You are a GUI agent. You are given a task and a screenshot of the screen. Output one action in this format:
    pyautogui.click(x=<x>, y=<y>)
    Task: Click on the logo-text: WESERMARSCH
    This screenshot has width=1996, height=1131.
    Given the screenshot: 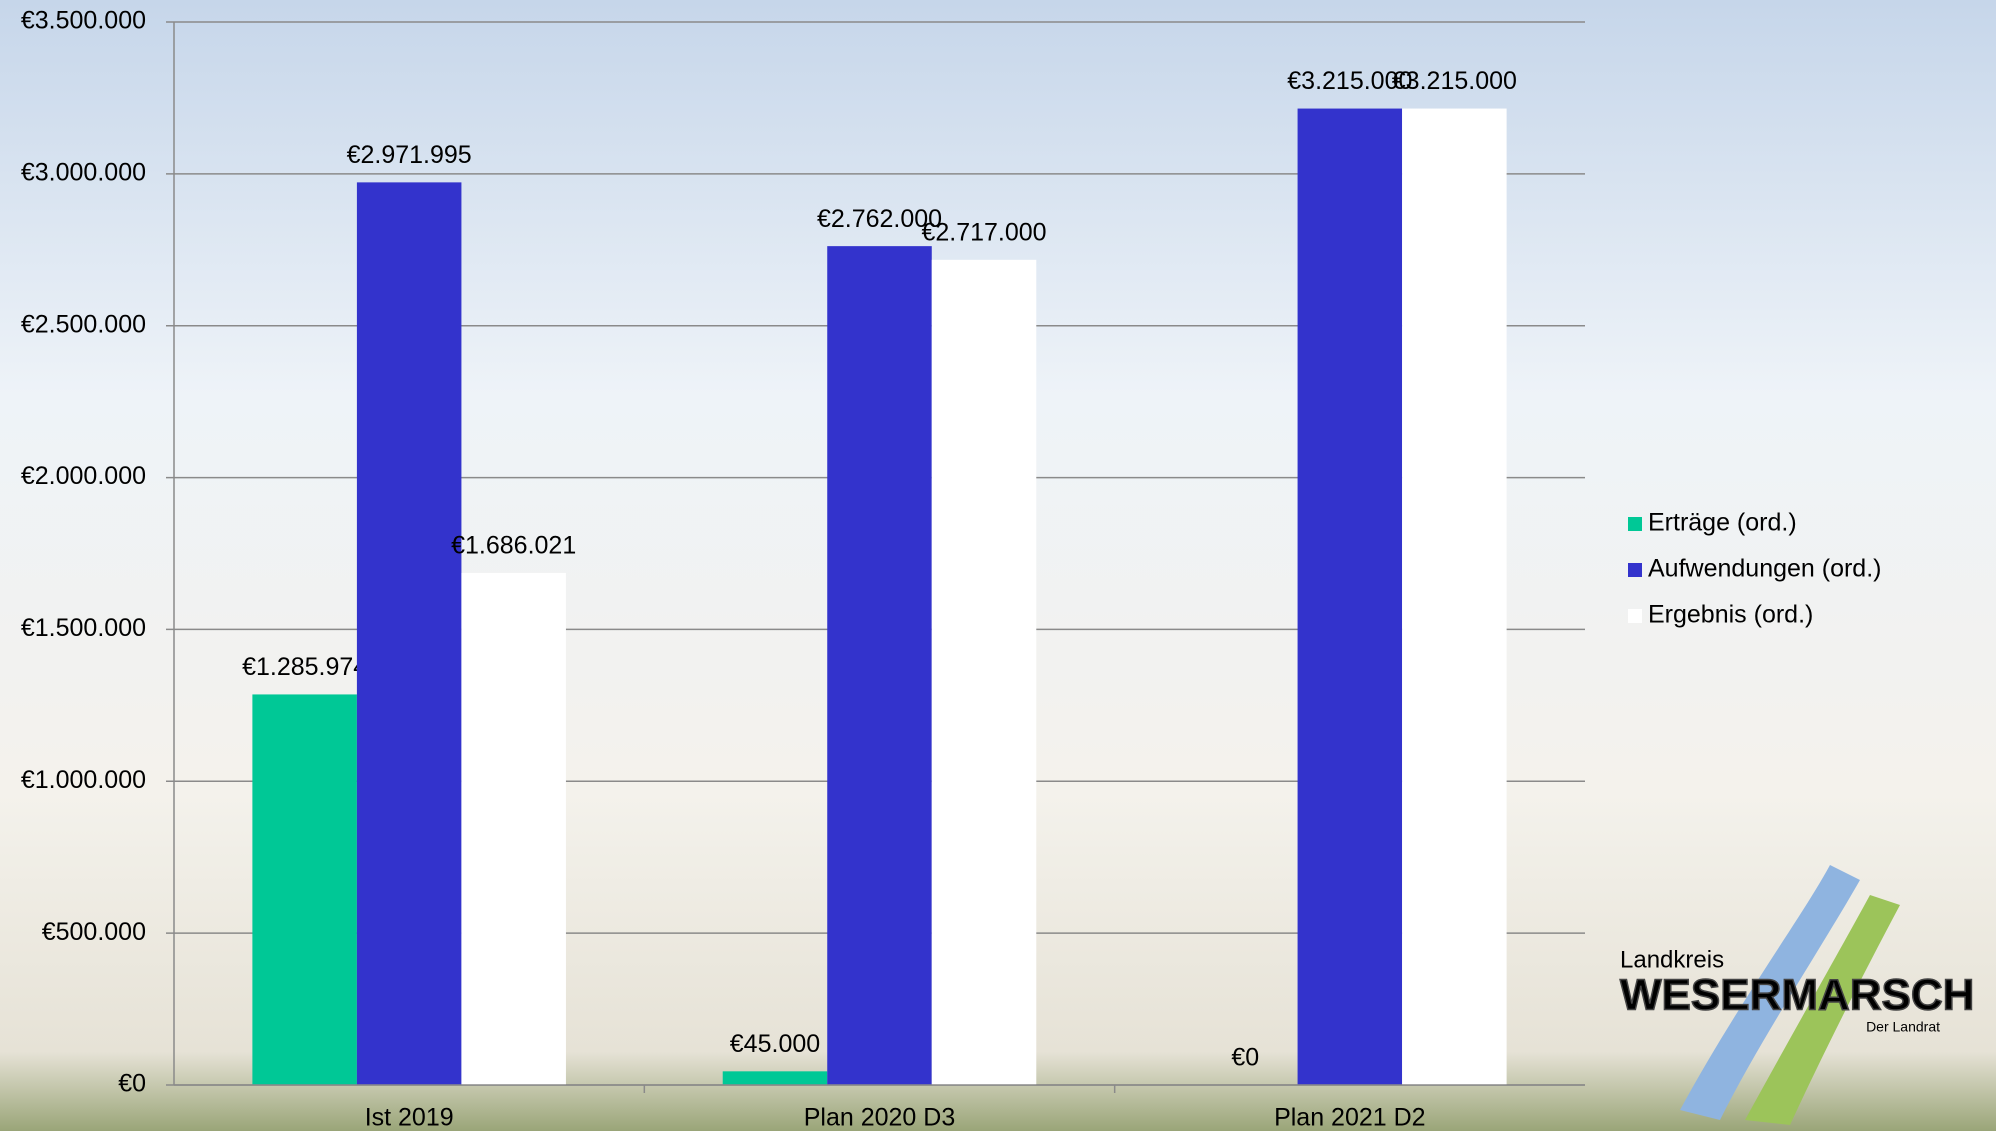 What is the action you would take?
    pyautogui.click(x=1797, y=995)
    